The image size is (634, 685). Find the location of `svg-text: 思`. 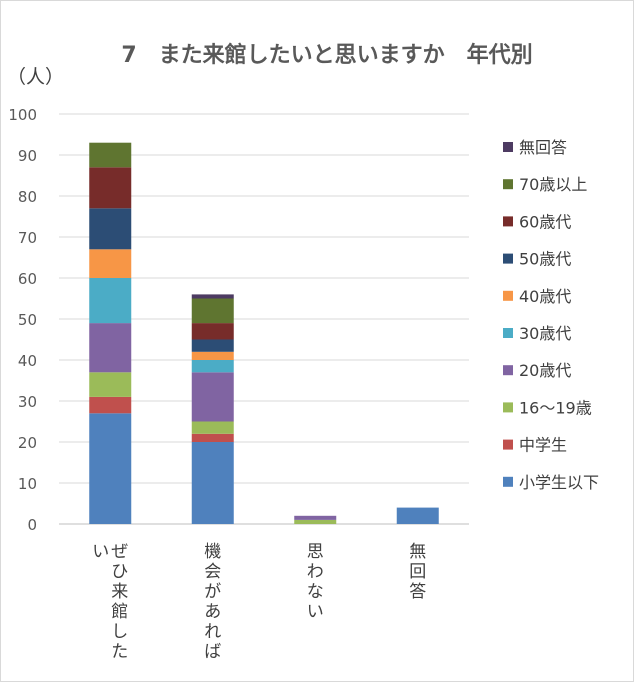

svg-text: 思 is located at coordinates (315, 552).